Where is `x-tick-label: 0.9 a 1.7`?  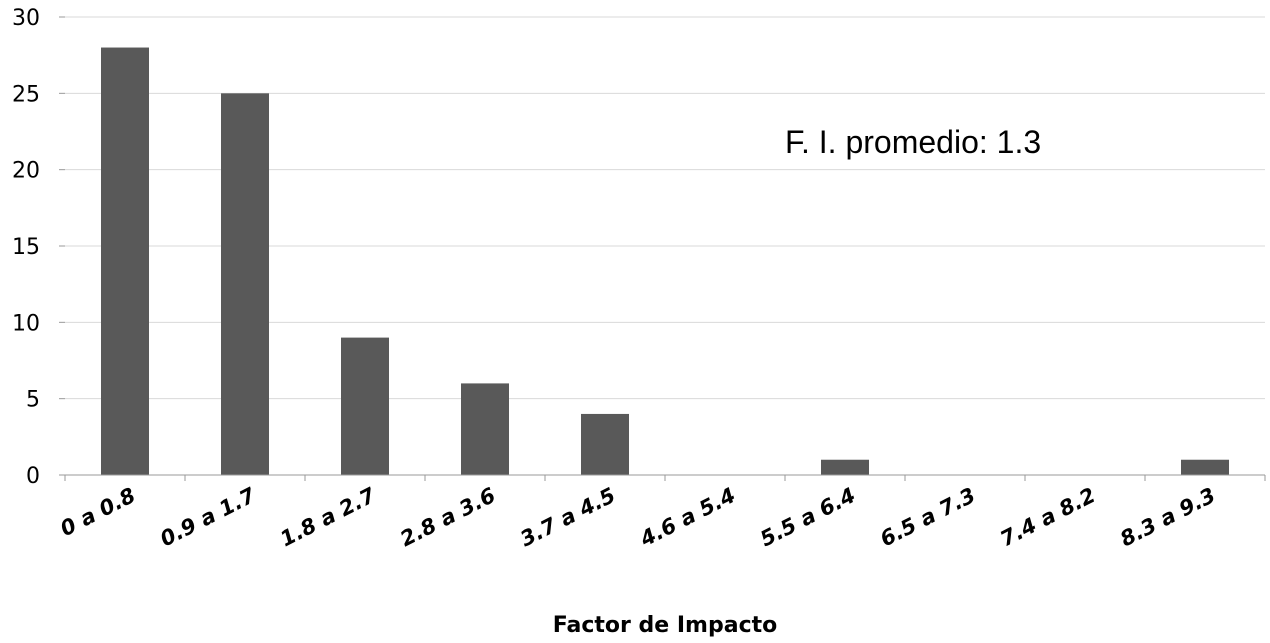
x-tick-label: 0.9 a 1.7 is located at coordinates (207, 517).